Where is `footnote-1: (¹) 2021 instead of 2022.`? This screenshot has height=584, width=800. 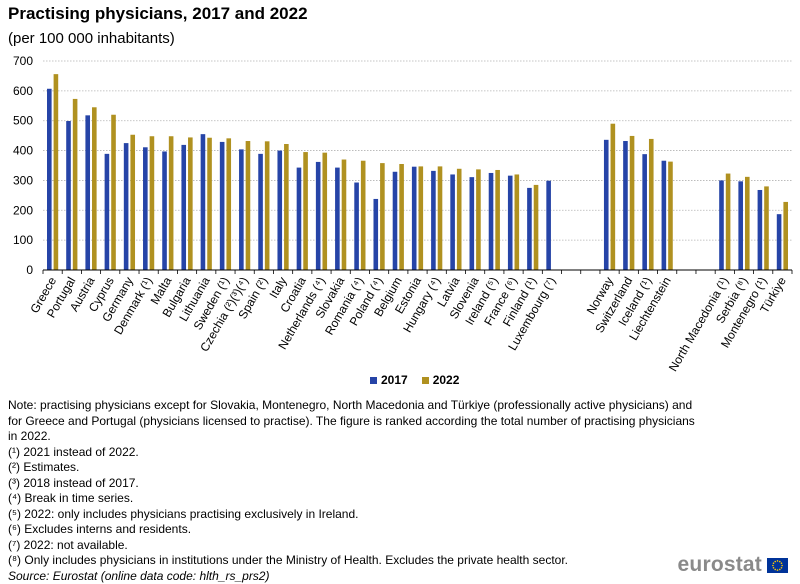 footnote-1: (¹) 2021 instead of 2022. is located at coordinates (353, 453).